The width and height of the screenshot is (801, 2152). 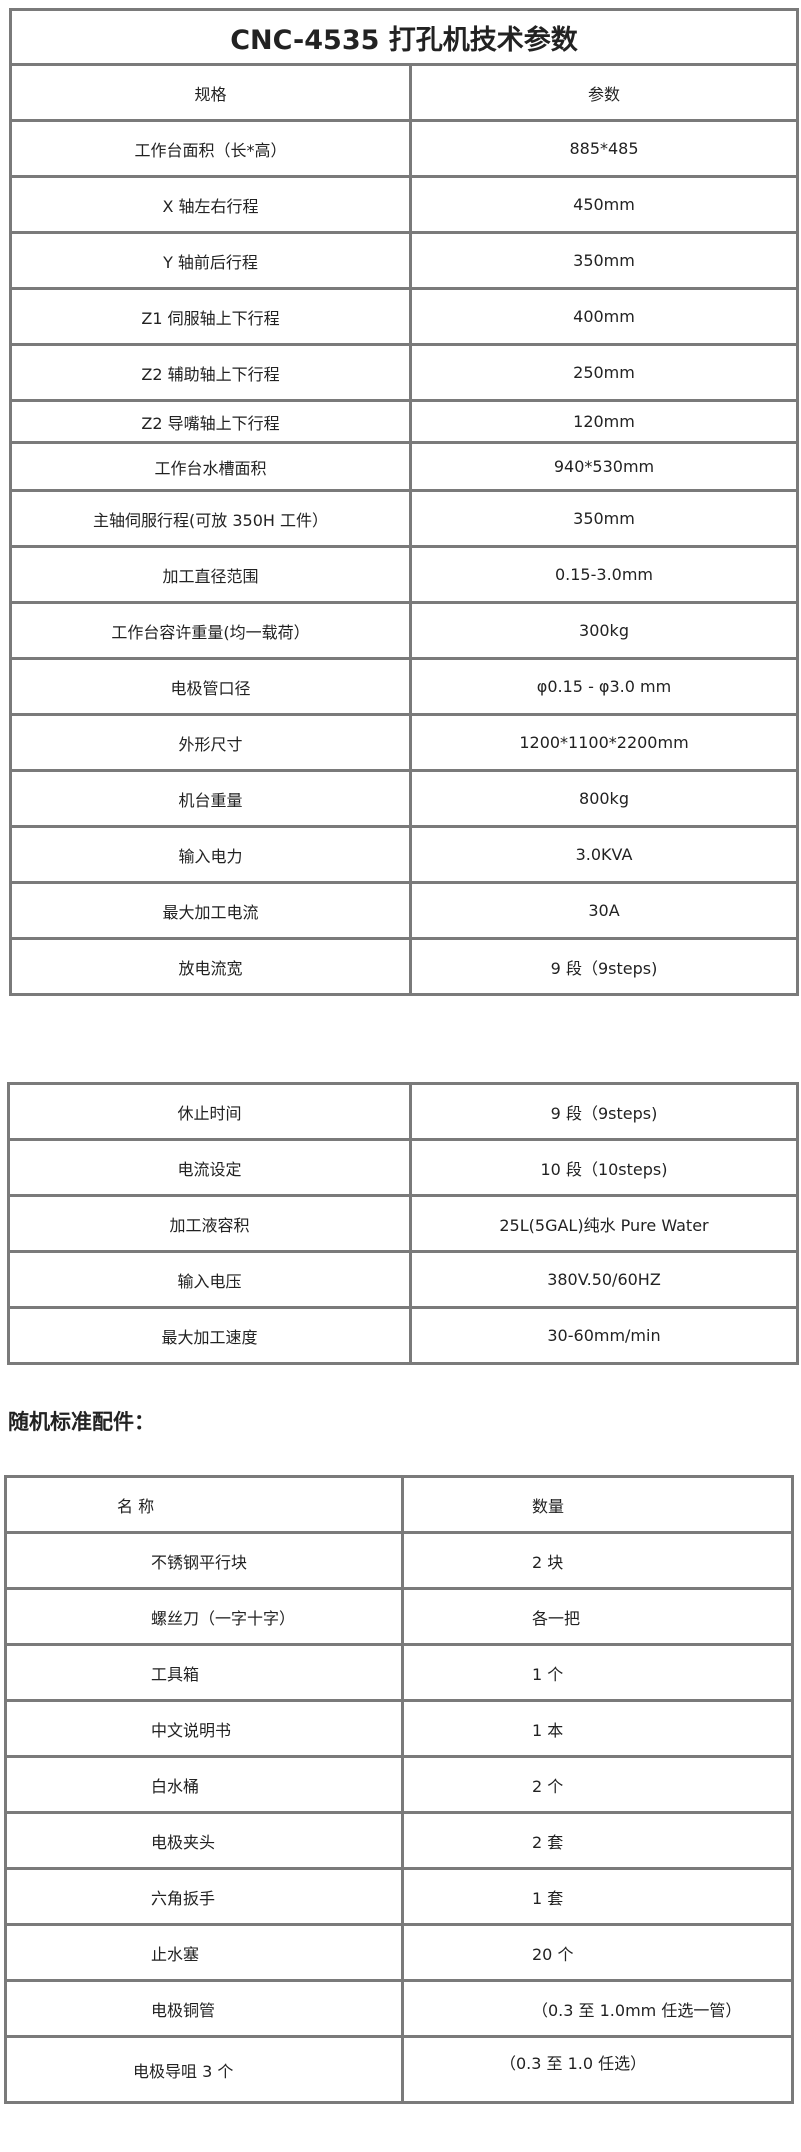 I want to click on label-cell: 止水塞, so click(x=204, y=1952).